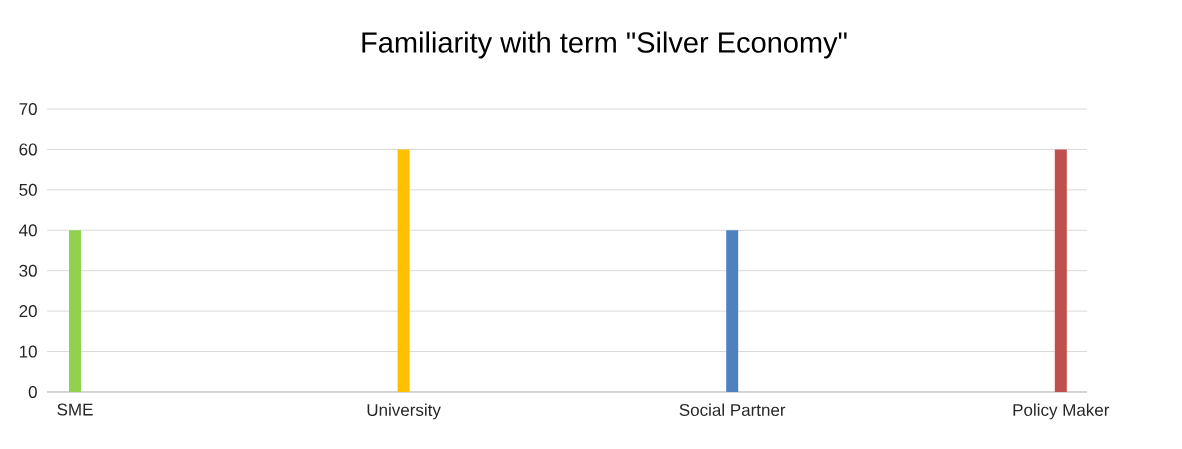 The width and height of the screenshot is (1182, 449). I want to click on chart-title: Familiarity with term "Silver Economy", so click(604, 45).